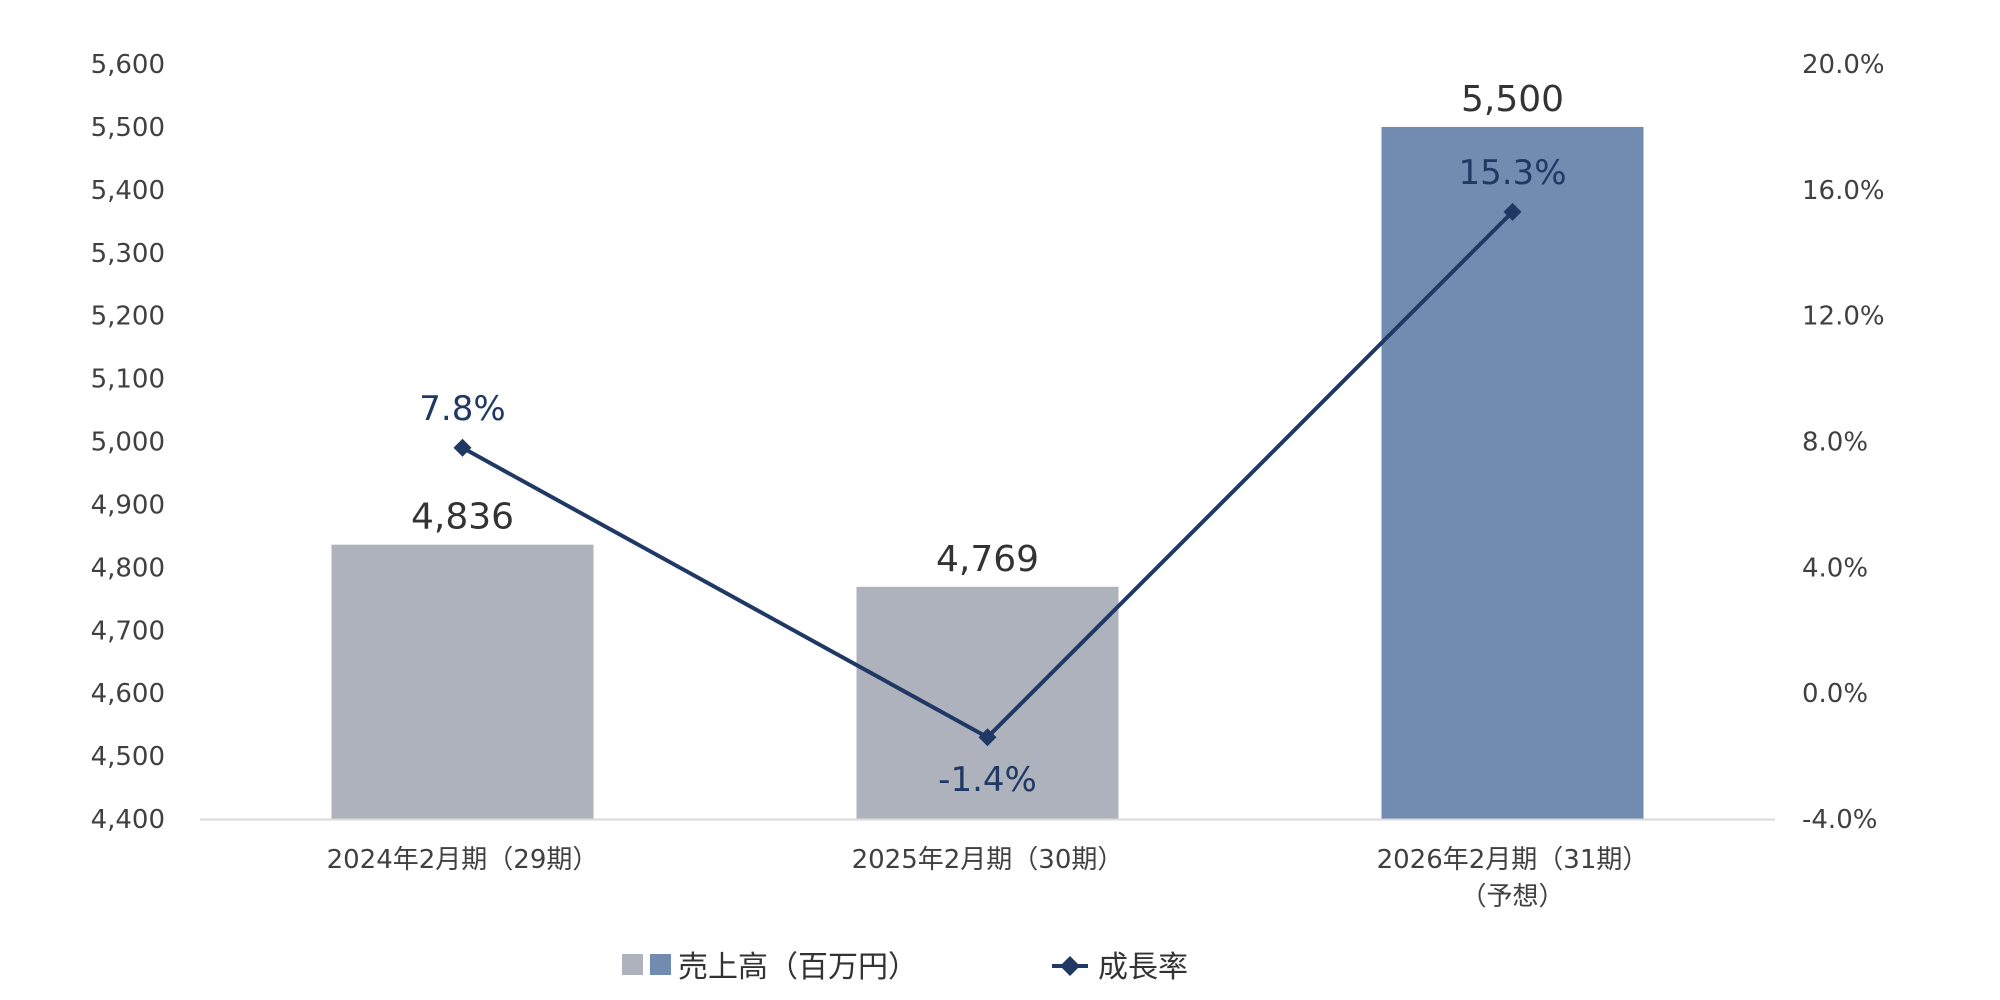  I want to click on left-axis-tick-label: 5,000, so click(128, 443).